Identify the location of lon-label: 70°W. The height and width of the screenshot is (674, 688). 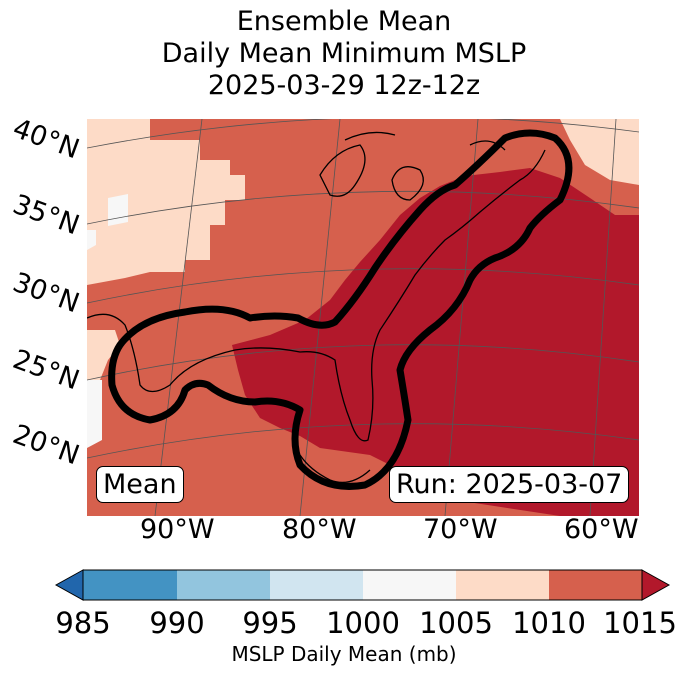
(460, 529).